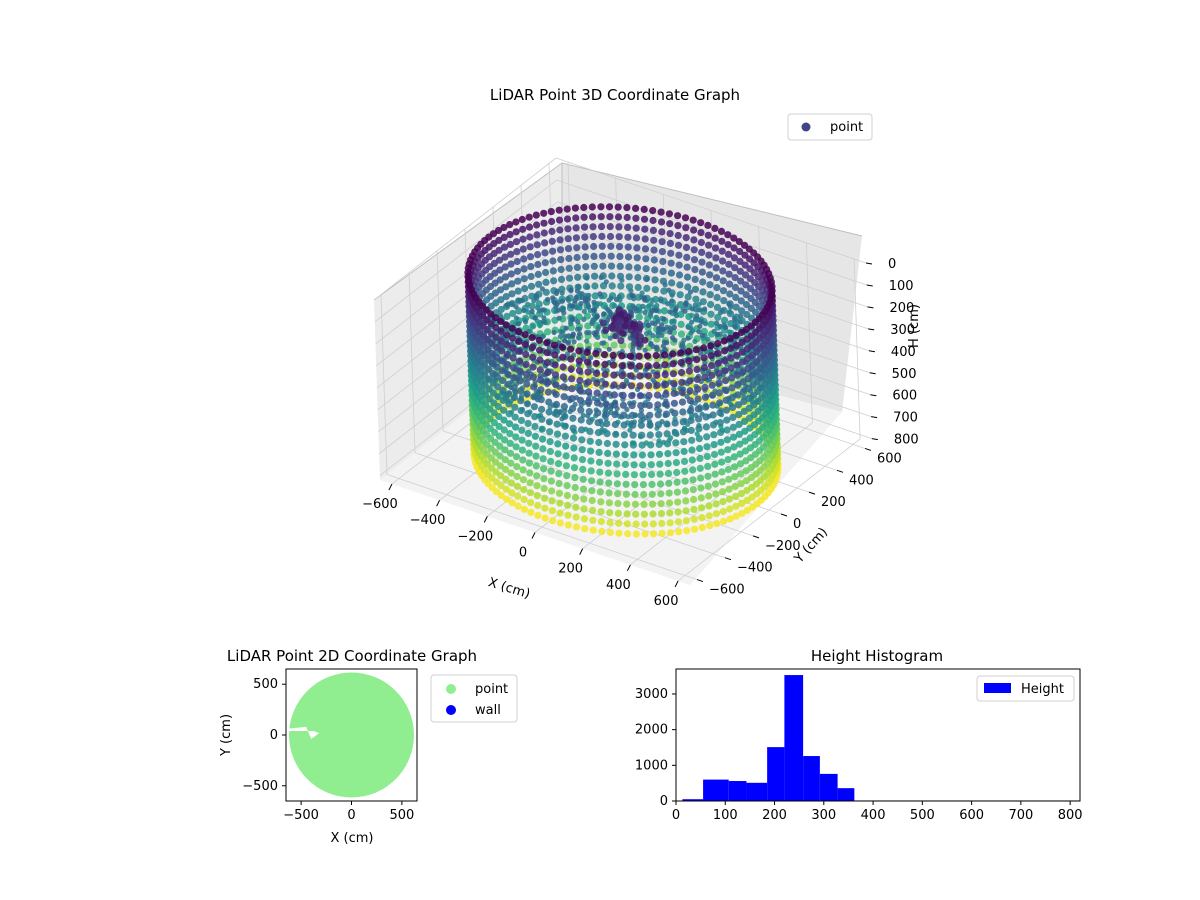 The image size is (1200, 900). Describe the element at coordinates (623, 370) in the screenshot. I see `point-cloud-3d` at that location.